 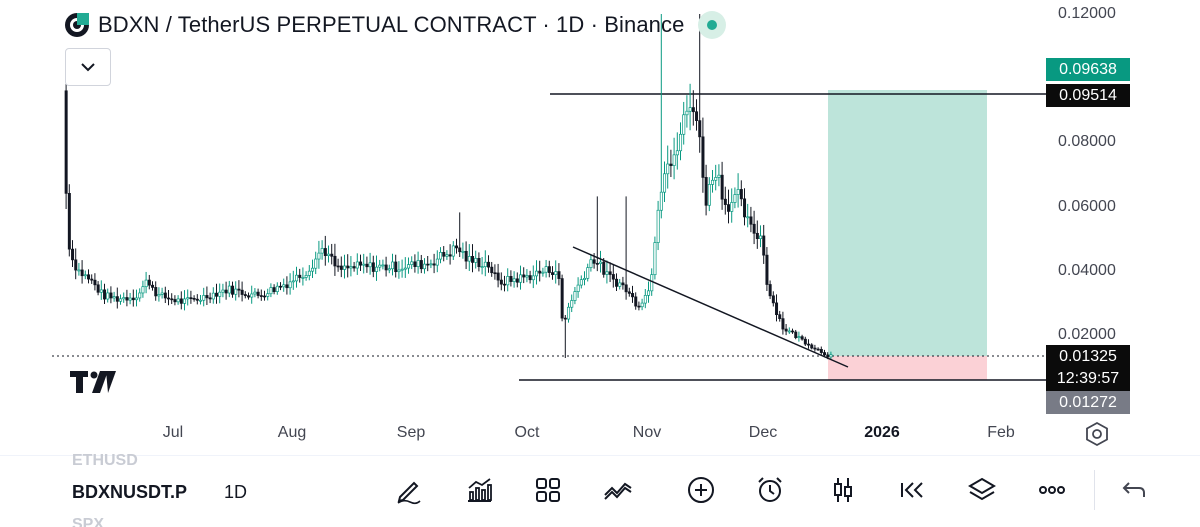 I want to click on downtrend-line, so click(x=710, y=307).